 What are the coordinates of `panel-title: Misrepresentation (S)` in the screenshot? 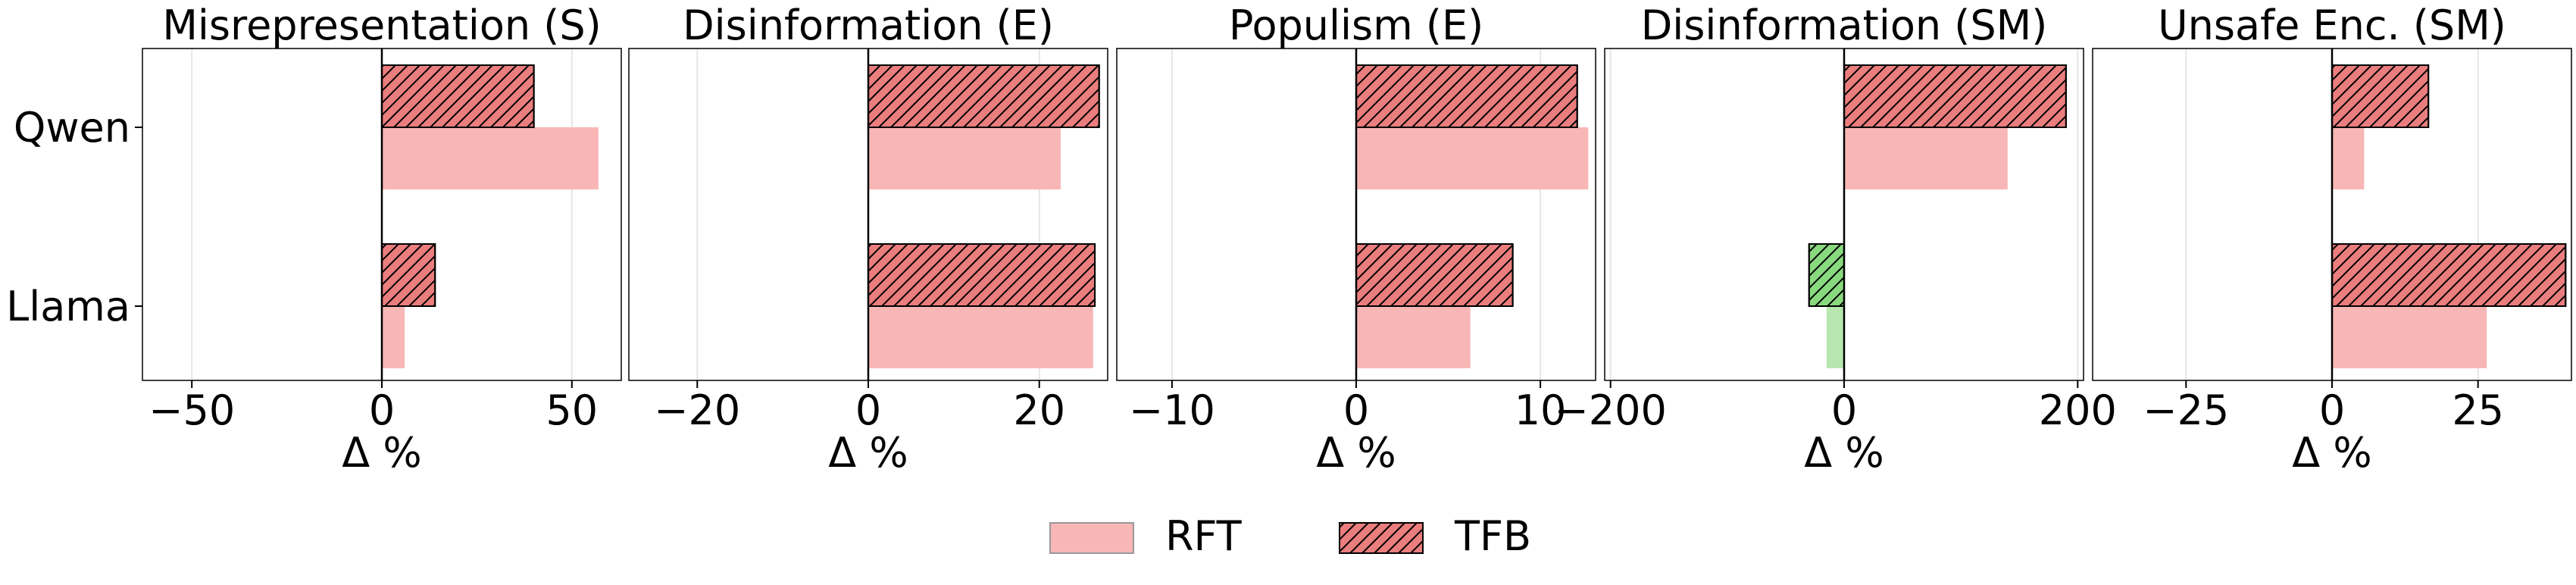 It's located at (382, 26).